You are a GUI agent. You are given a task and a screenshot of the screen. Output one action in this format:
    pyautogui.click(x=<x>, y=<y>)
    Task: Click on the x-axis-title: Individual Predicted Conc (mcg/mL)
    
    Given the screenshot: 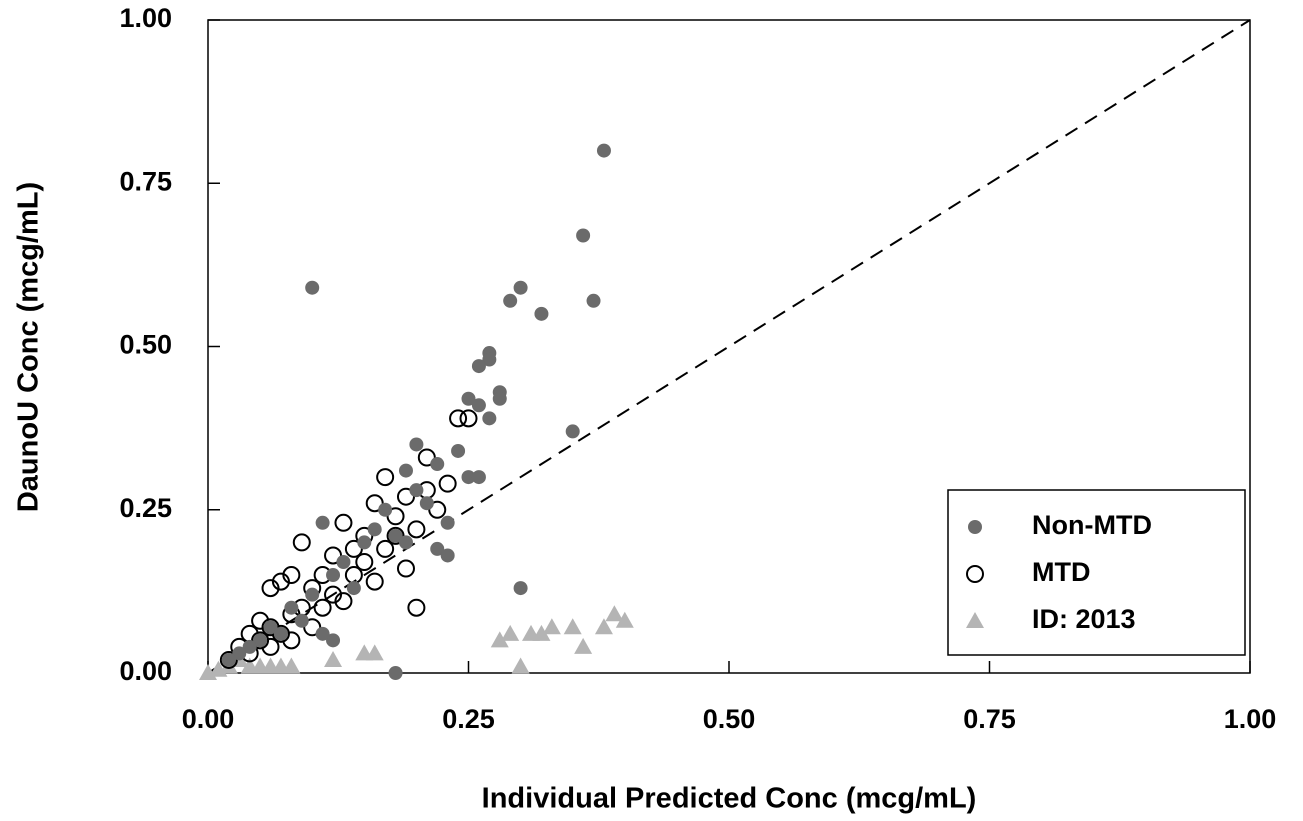 What is the action you would take?
    pyautogui.click(x=729, y=799)
    